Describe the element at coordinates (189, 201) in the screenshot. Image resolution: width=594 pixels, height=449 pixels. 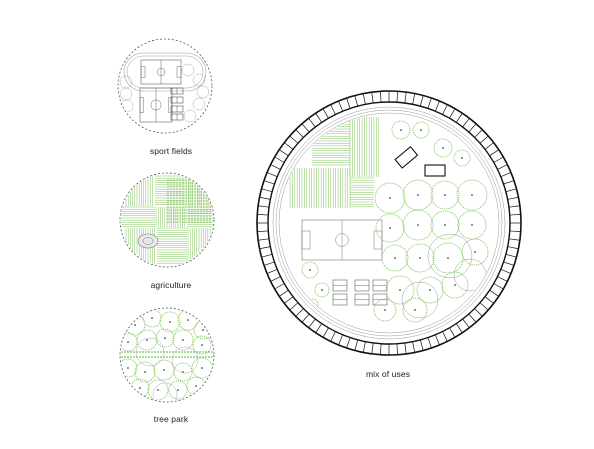
I see `orchard-grid` at that location.